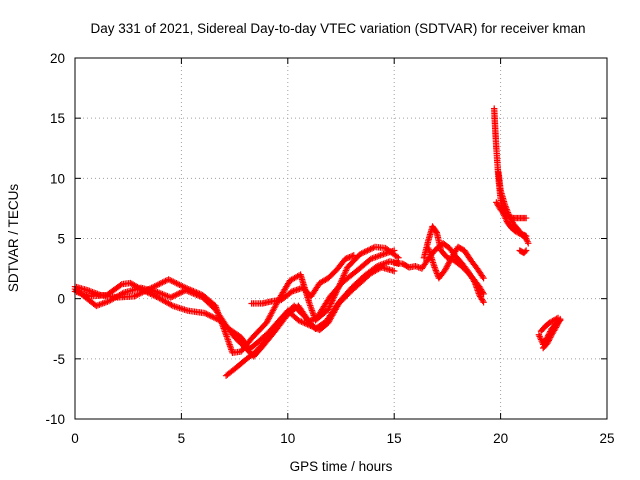 The height and width of the screenshot is (480, 640). What do you see at coordinates (57, 118) in the screenshot?
I see `y-tick-label: 15` at bounding box center [57, 118].